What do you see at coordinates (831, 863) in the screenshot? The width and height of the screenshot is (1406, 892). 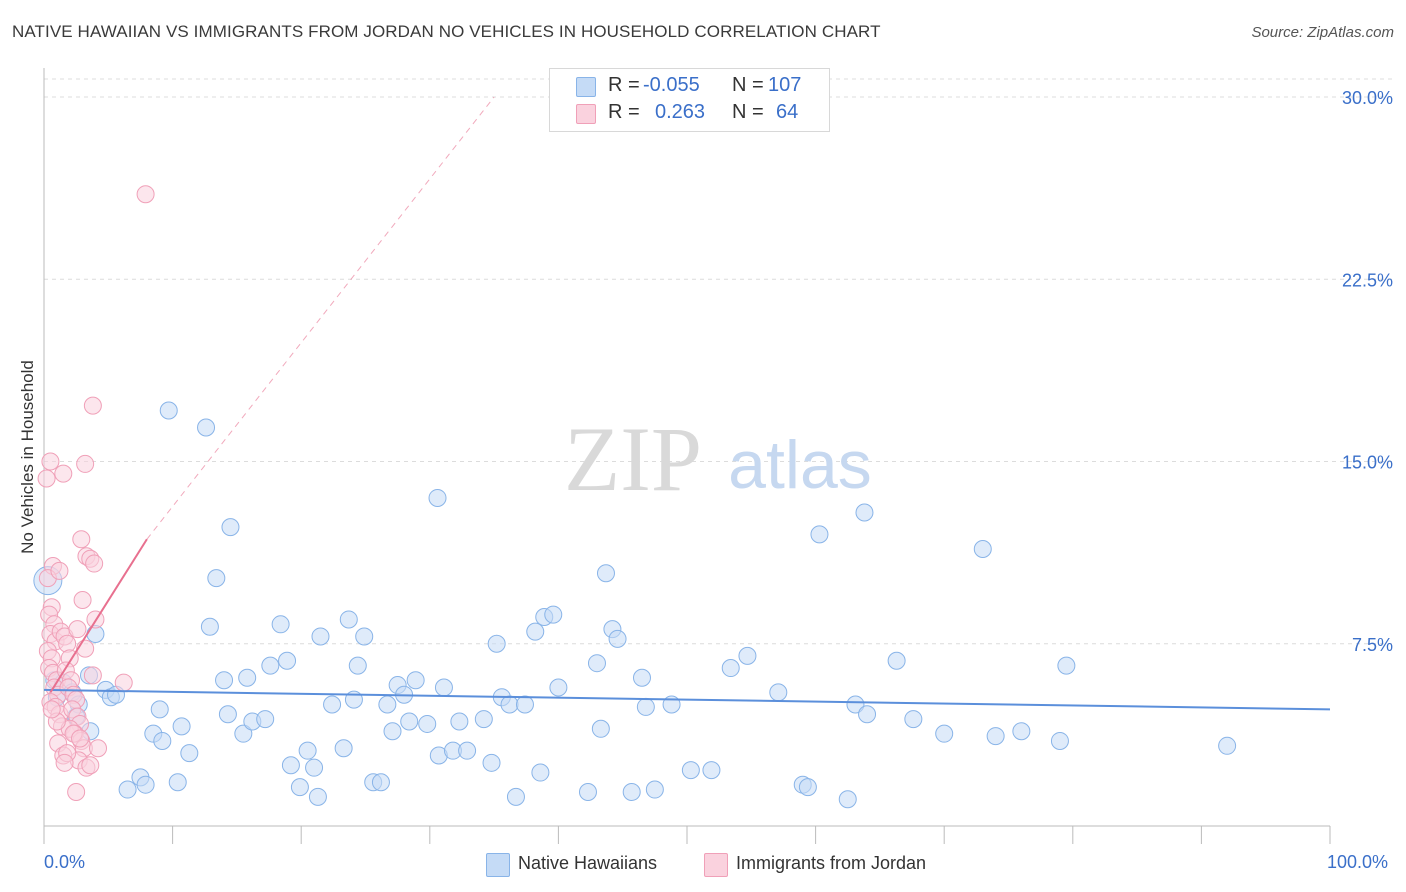 I see `legend-label: Immigrants from Jordan` at bounding box center [831, 863].